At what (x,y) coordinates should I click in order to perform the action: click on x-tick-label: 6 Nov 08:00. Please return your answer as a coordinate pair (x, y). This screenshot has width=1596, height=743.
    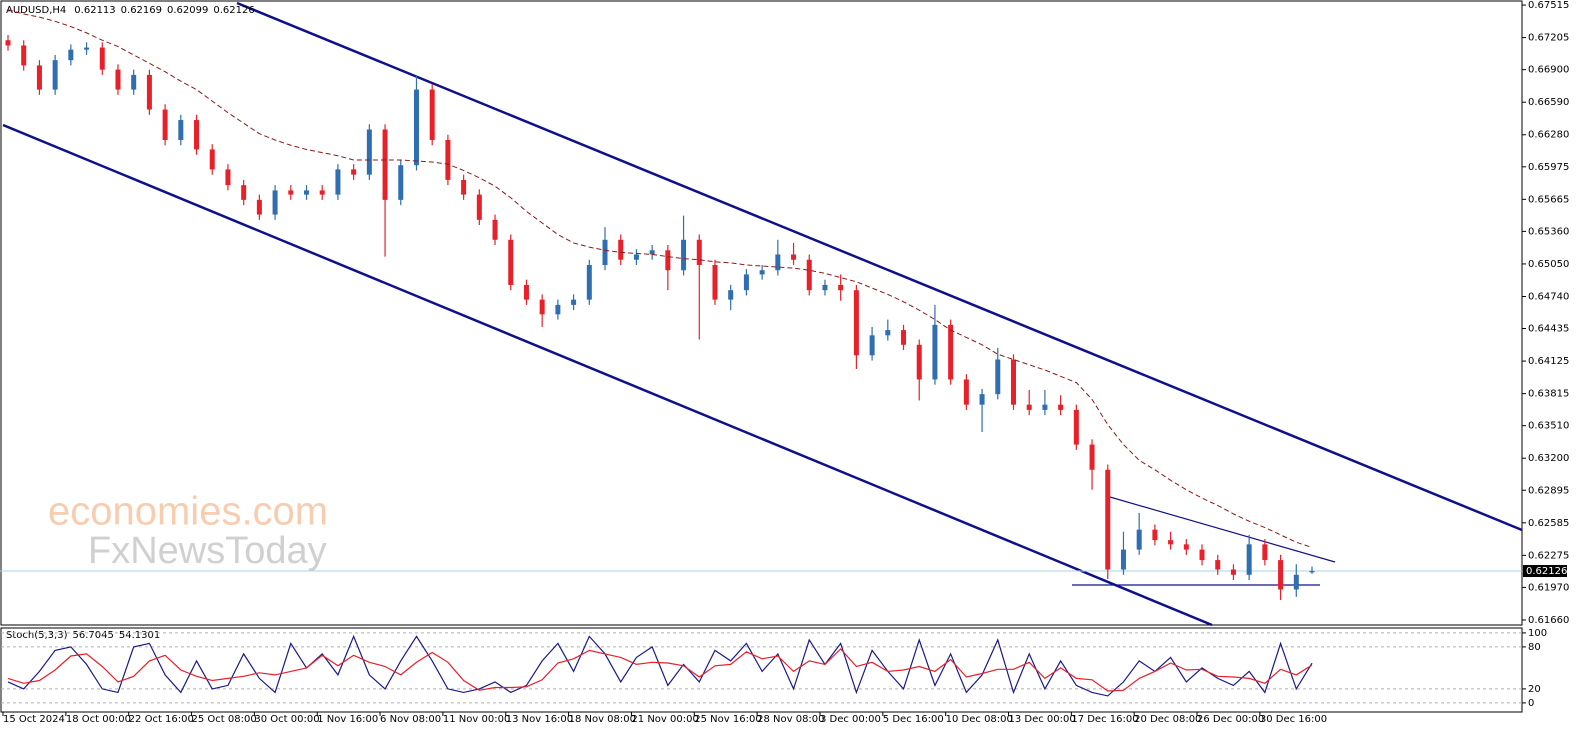
    Looking at the image, I should click on (410, 719).